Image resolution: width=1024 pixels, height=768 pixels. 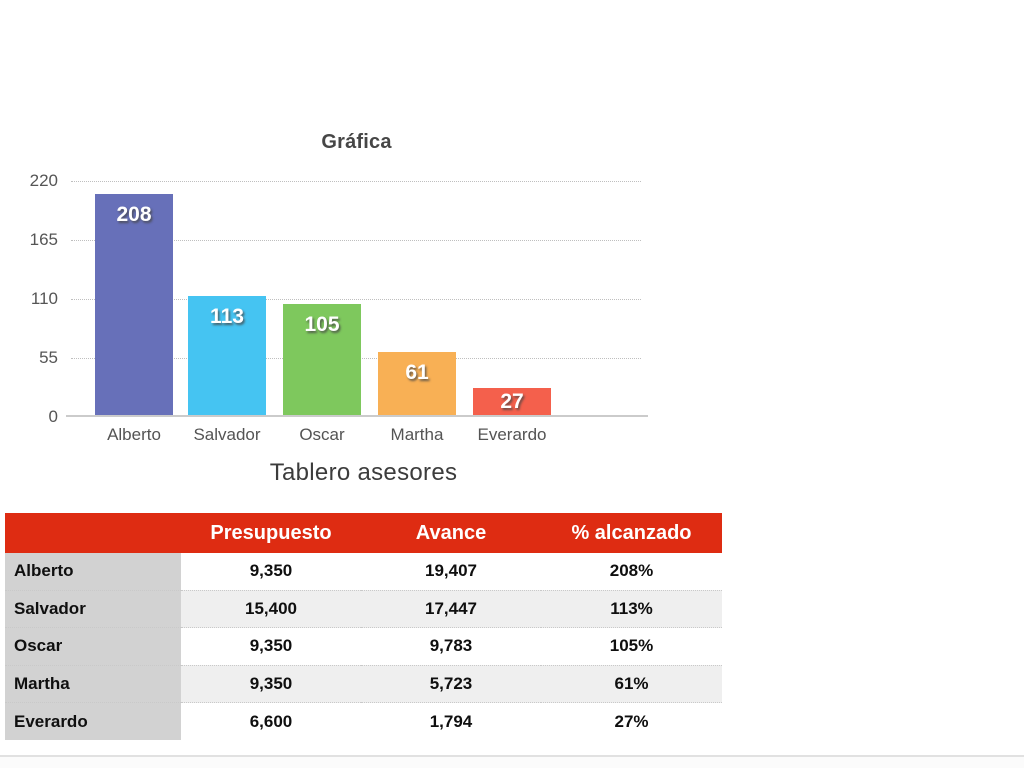 I want to click on avance-cell: 5,723, so click(x=451, y=683).